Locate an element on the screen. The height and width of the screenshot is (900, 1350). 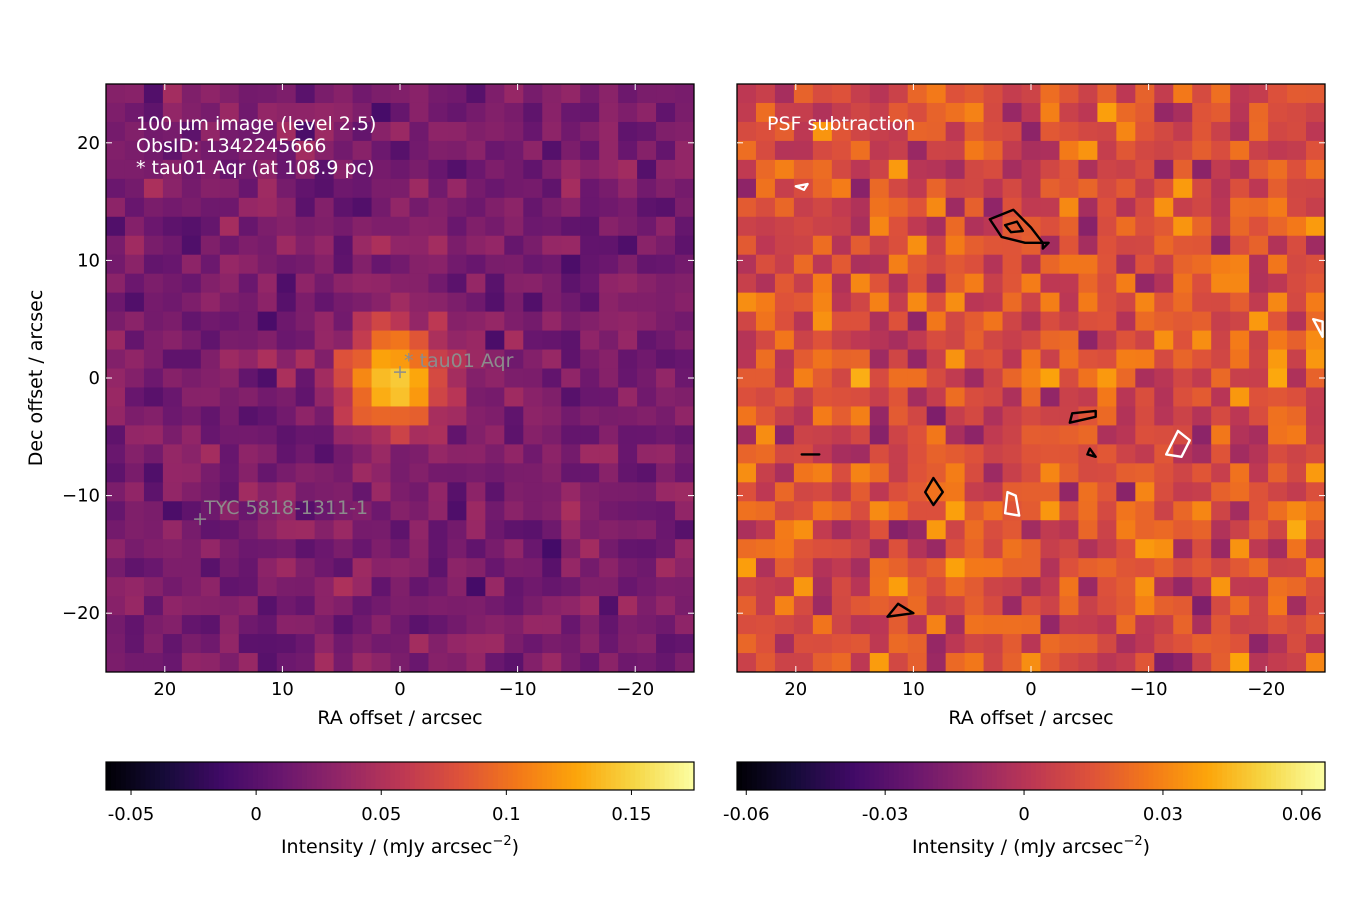
y-tick-label: 10 is located at coordinates (88, 260).